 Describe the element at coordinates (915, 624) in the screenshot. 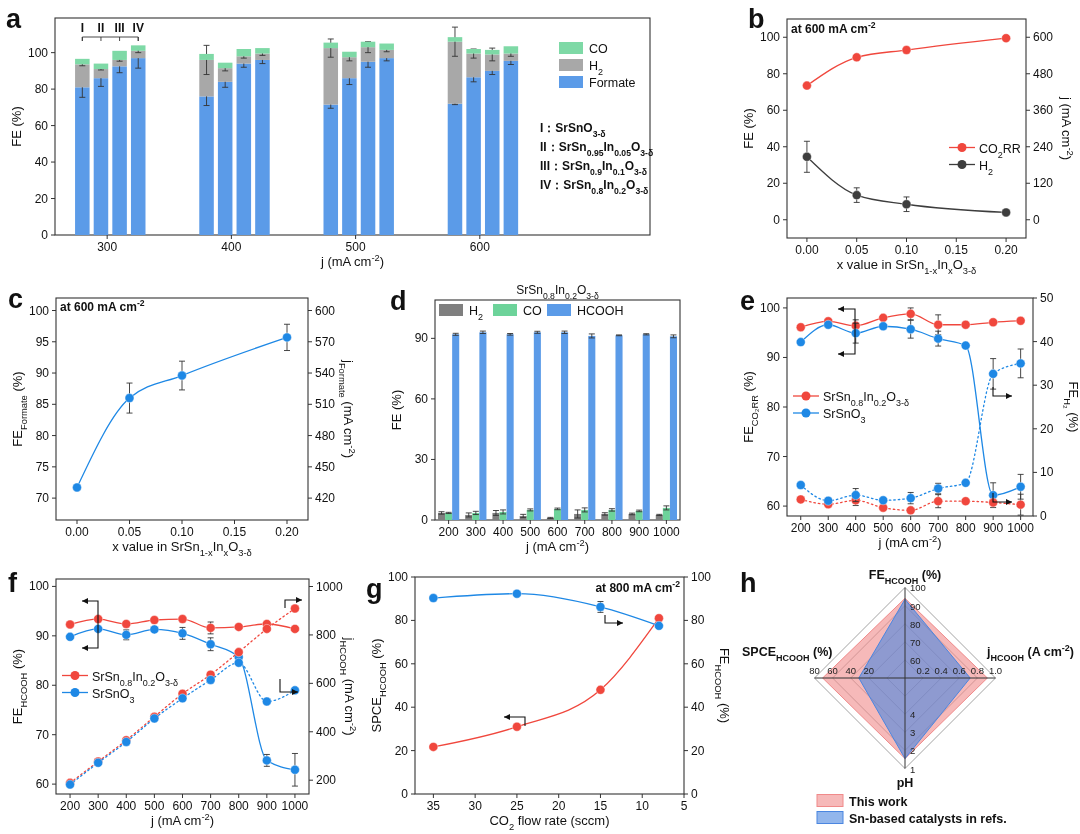

I see `text: 80` at that location.